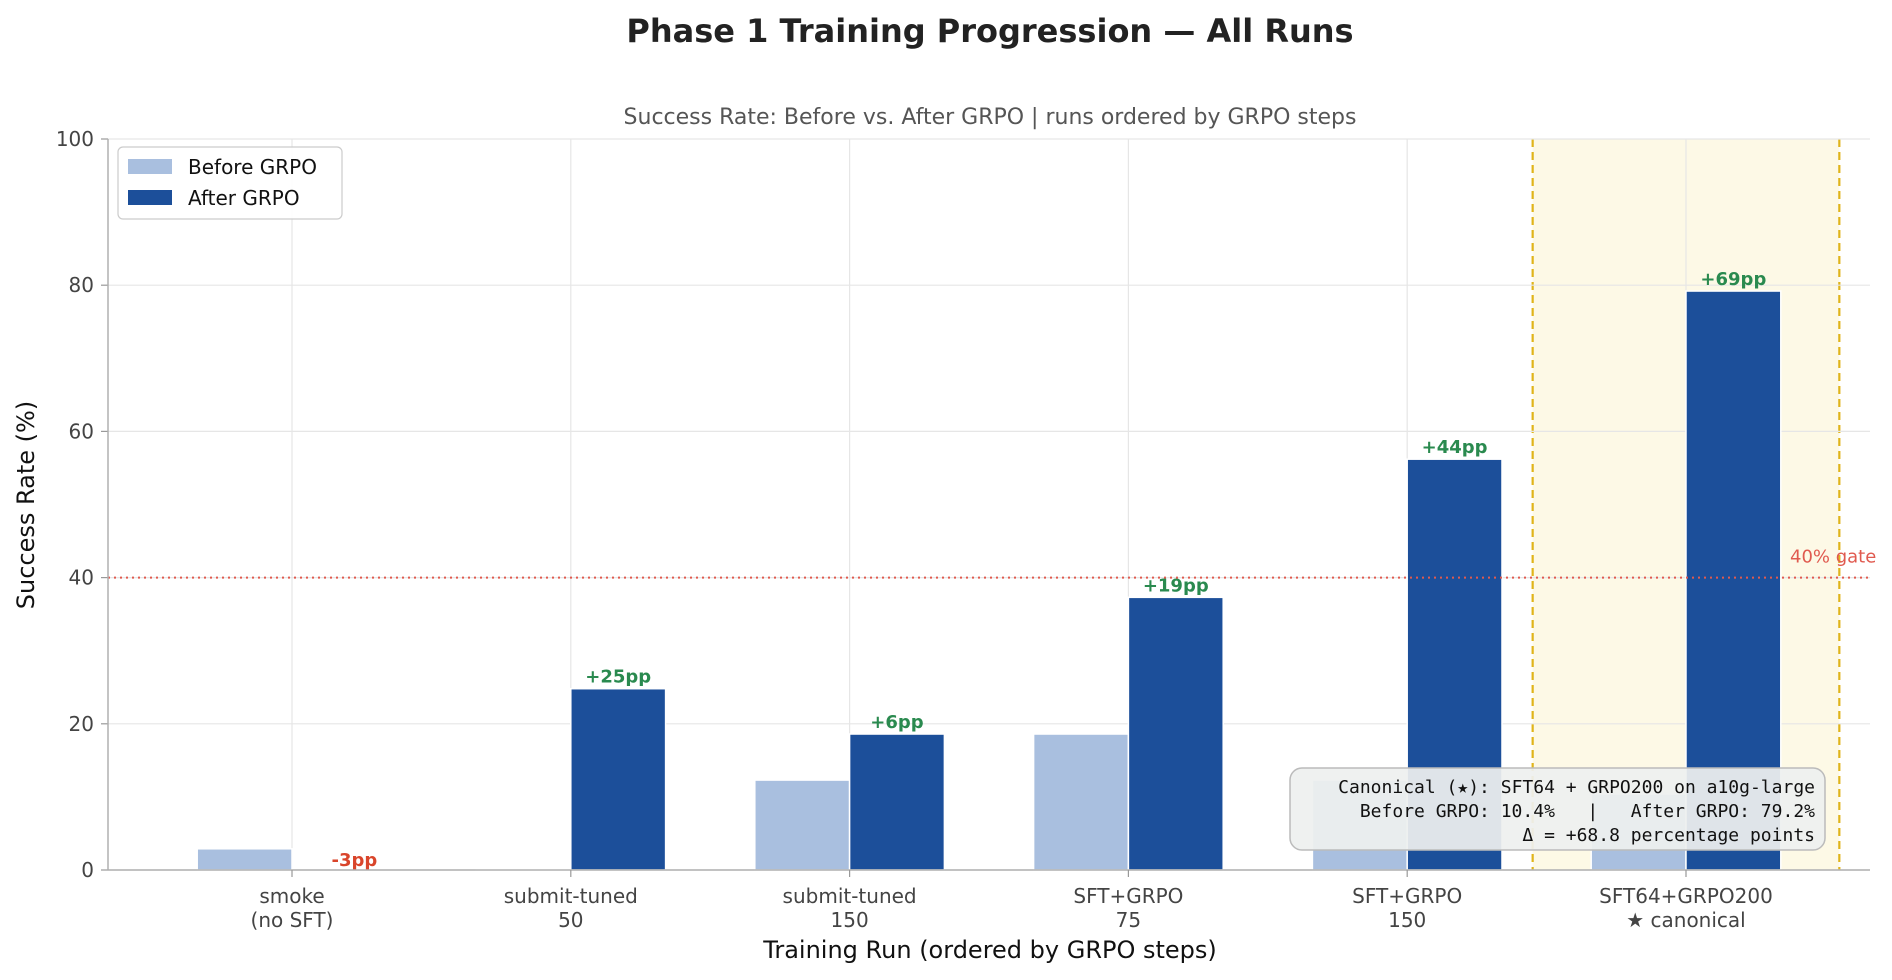 This screenshot has height=980, width=1892. I want to click on y-tick-label: 80, so click(81, 285).